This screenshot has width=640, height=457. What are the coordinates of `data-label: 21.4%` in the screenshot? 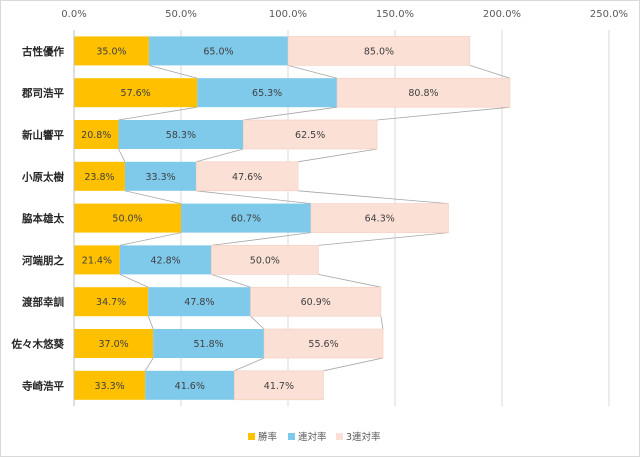 It's located at (97, 260).